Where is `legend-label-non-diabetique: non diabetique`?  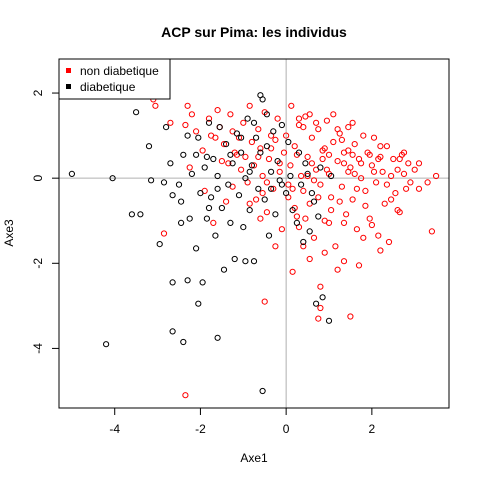 legend-label-non-diabetique: non diabetique is located at coordinates (119, 71).